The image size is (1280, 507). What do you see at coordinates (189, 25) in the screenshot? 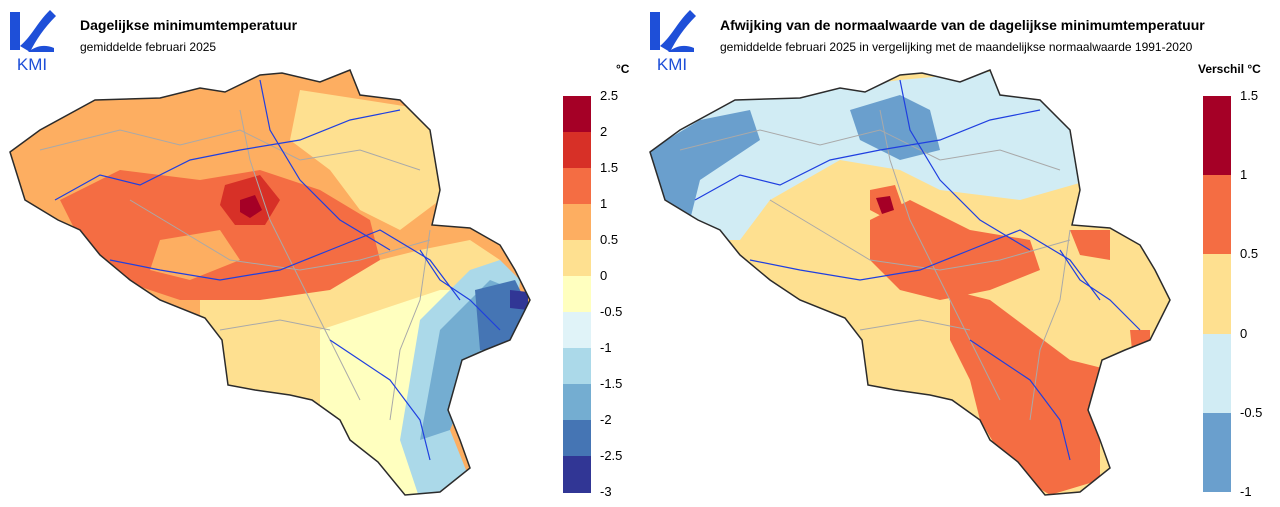
I see `map-title: Dagelijkse minimumtemperatuur` at bounding box center [189, 25].